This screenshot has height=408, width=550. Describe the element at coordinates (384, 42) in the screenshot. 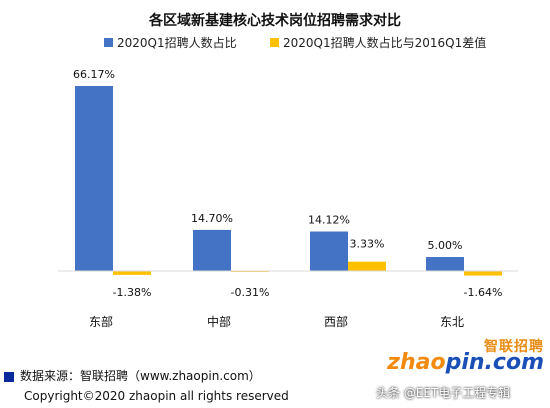

I see `legend-label-1: 2020Q1招聘人数占比与2016Q1差值` at that location.